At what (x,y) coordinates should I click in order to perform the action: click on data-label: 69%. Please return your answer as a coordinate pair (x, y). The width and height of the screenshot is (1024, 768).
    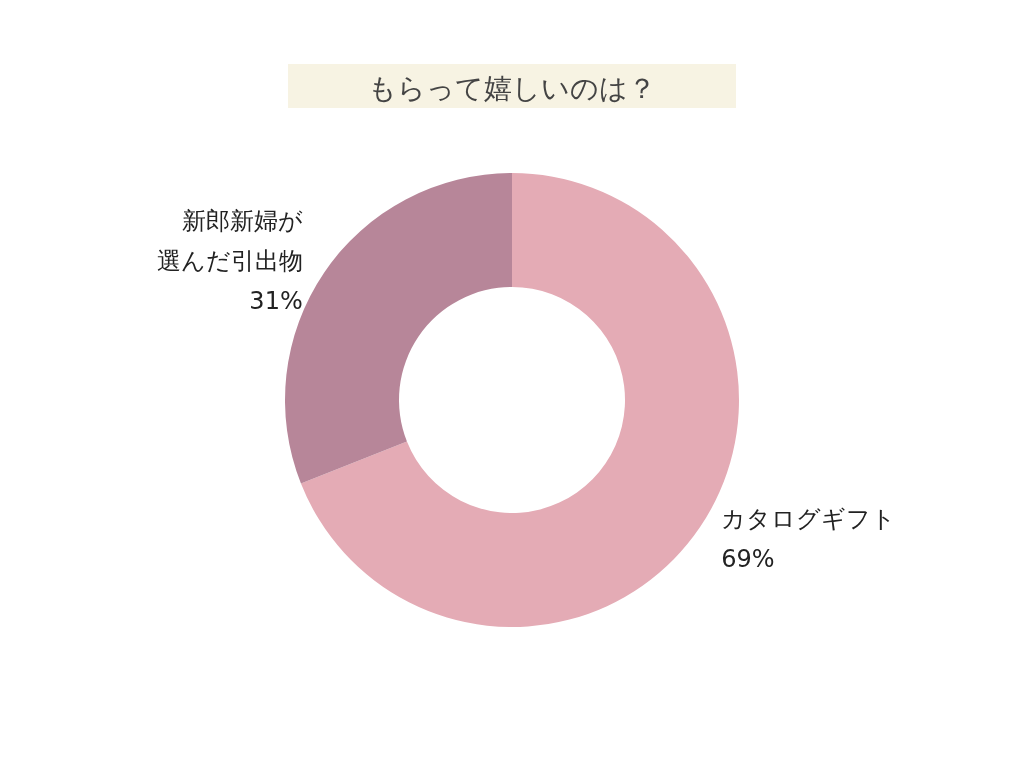
    Looking at the image, I should click on (748, 558).